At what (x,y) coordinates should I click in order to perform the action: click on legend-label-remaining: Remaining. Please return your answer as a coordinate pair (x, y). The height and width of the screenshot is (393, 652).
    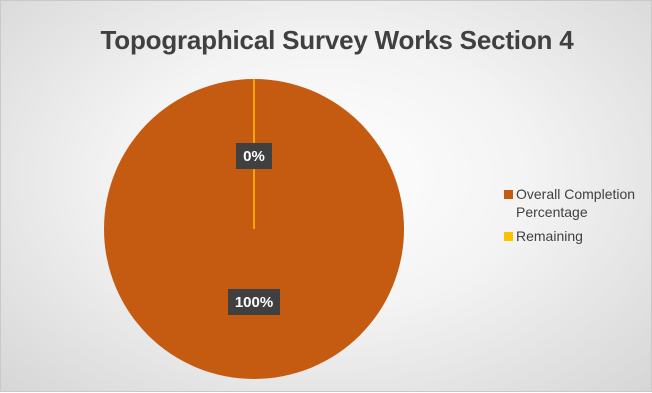
    Looking at the image, I should click on (549, 236).